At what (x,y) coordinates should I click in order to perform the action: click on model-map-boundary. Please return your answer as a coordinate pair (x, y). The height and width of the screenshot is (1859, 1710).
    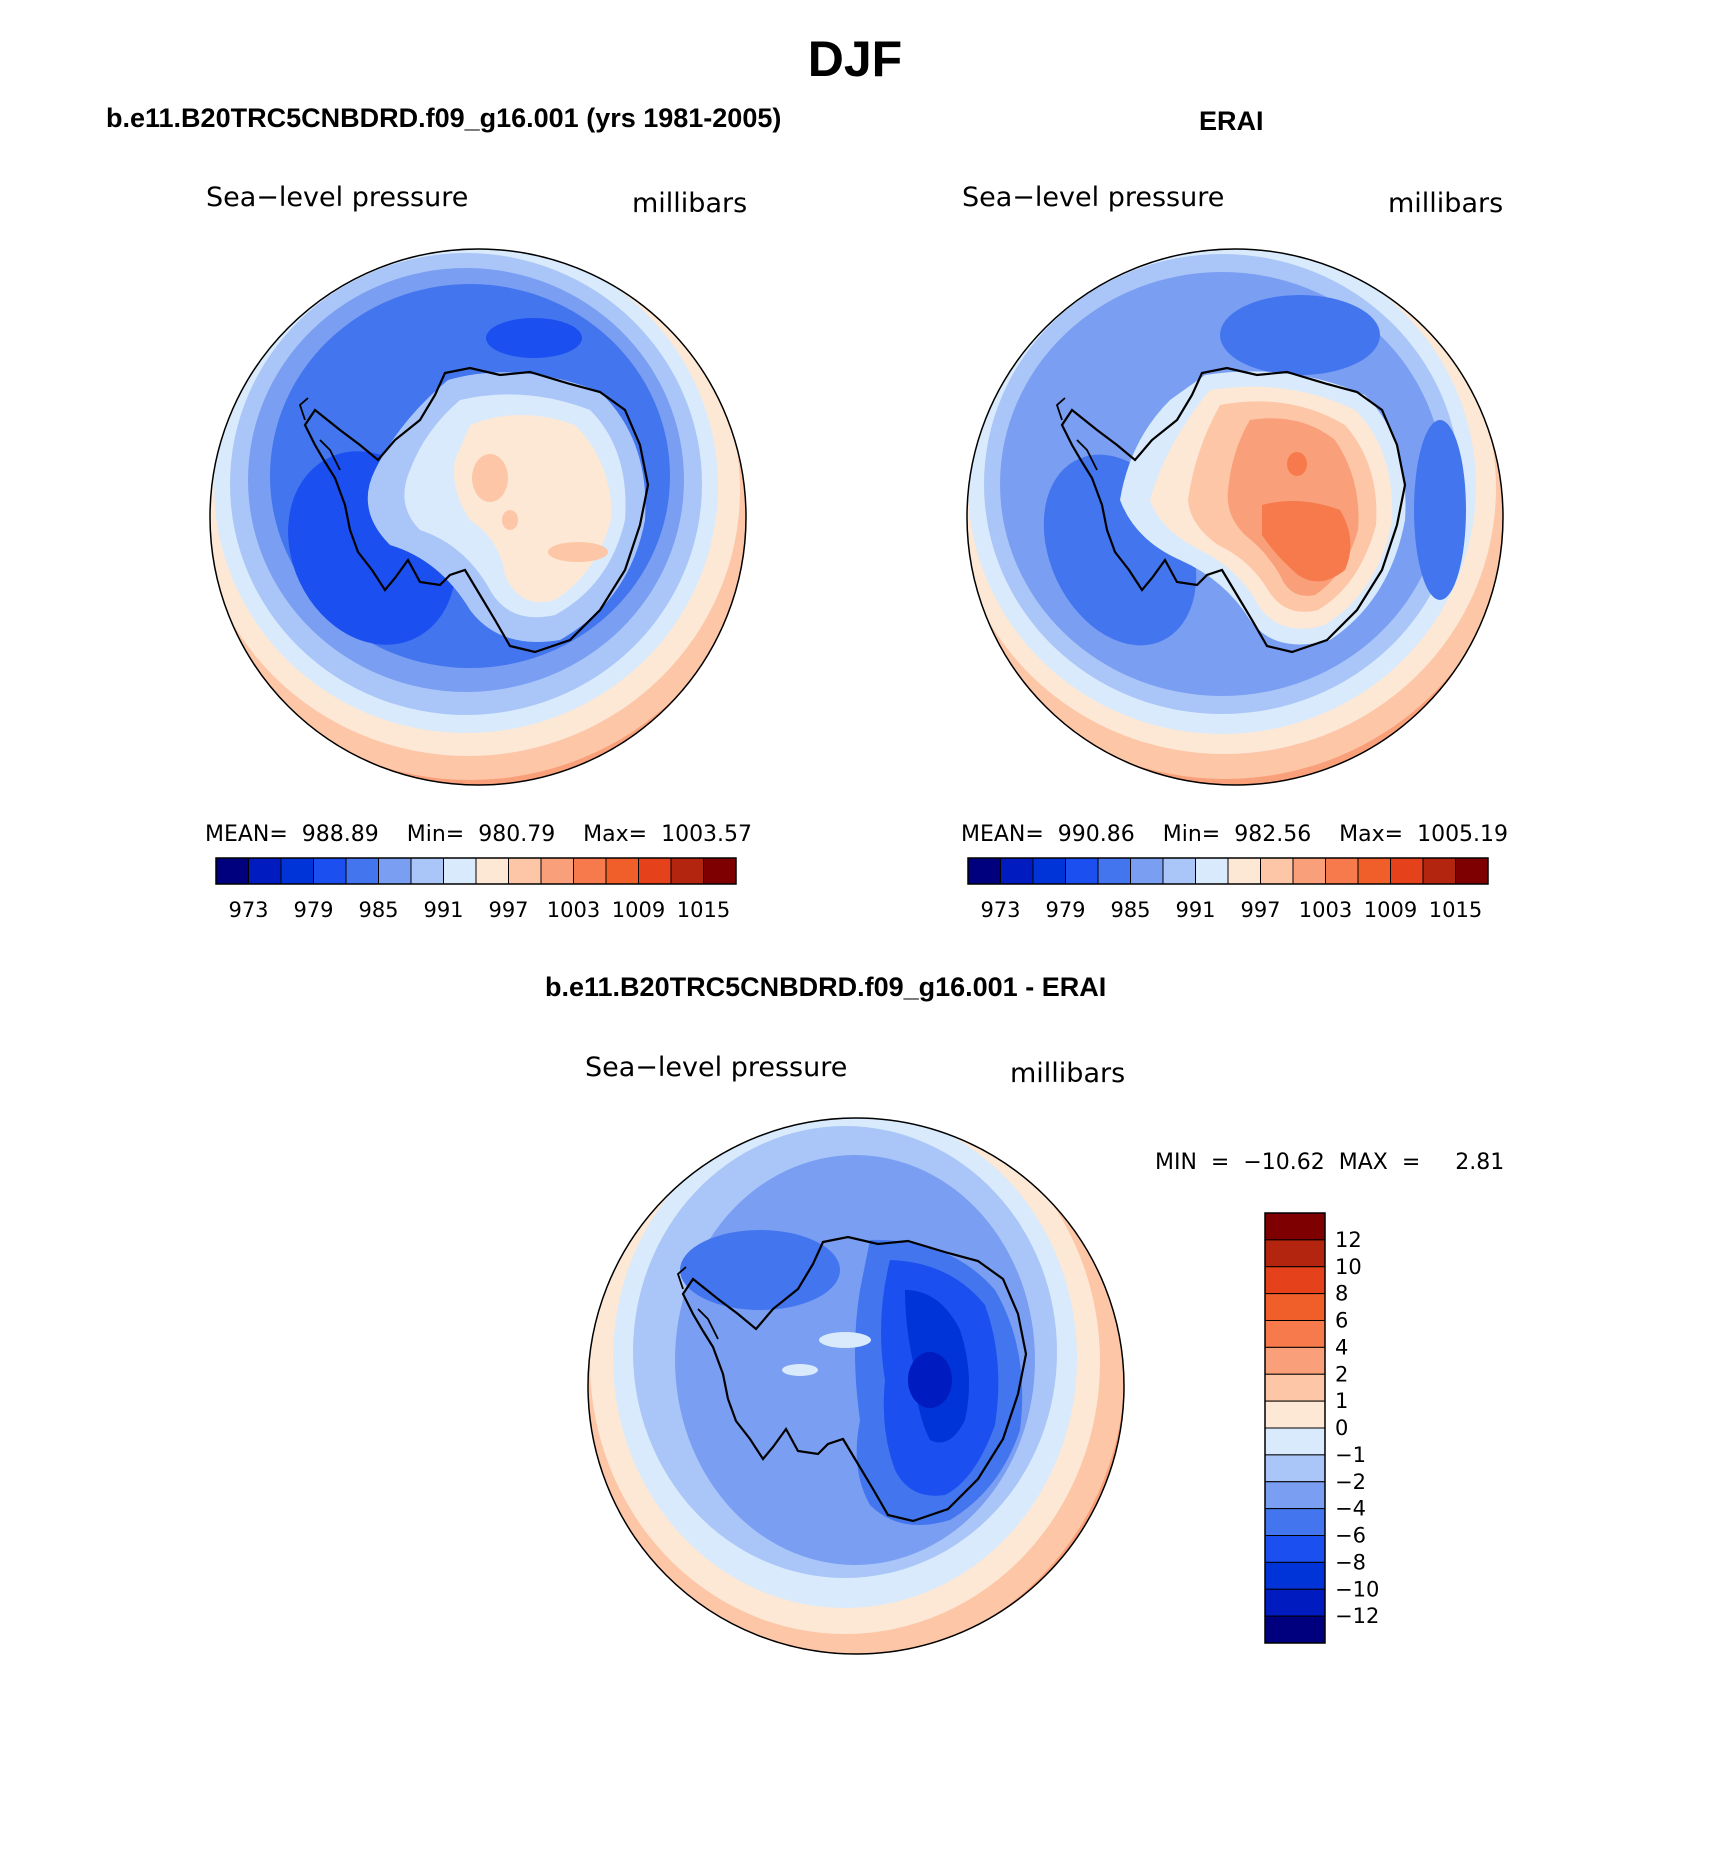
    Looking at the image, I should click on (478, 517).